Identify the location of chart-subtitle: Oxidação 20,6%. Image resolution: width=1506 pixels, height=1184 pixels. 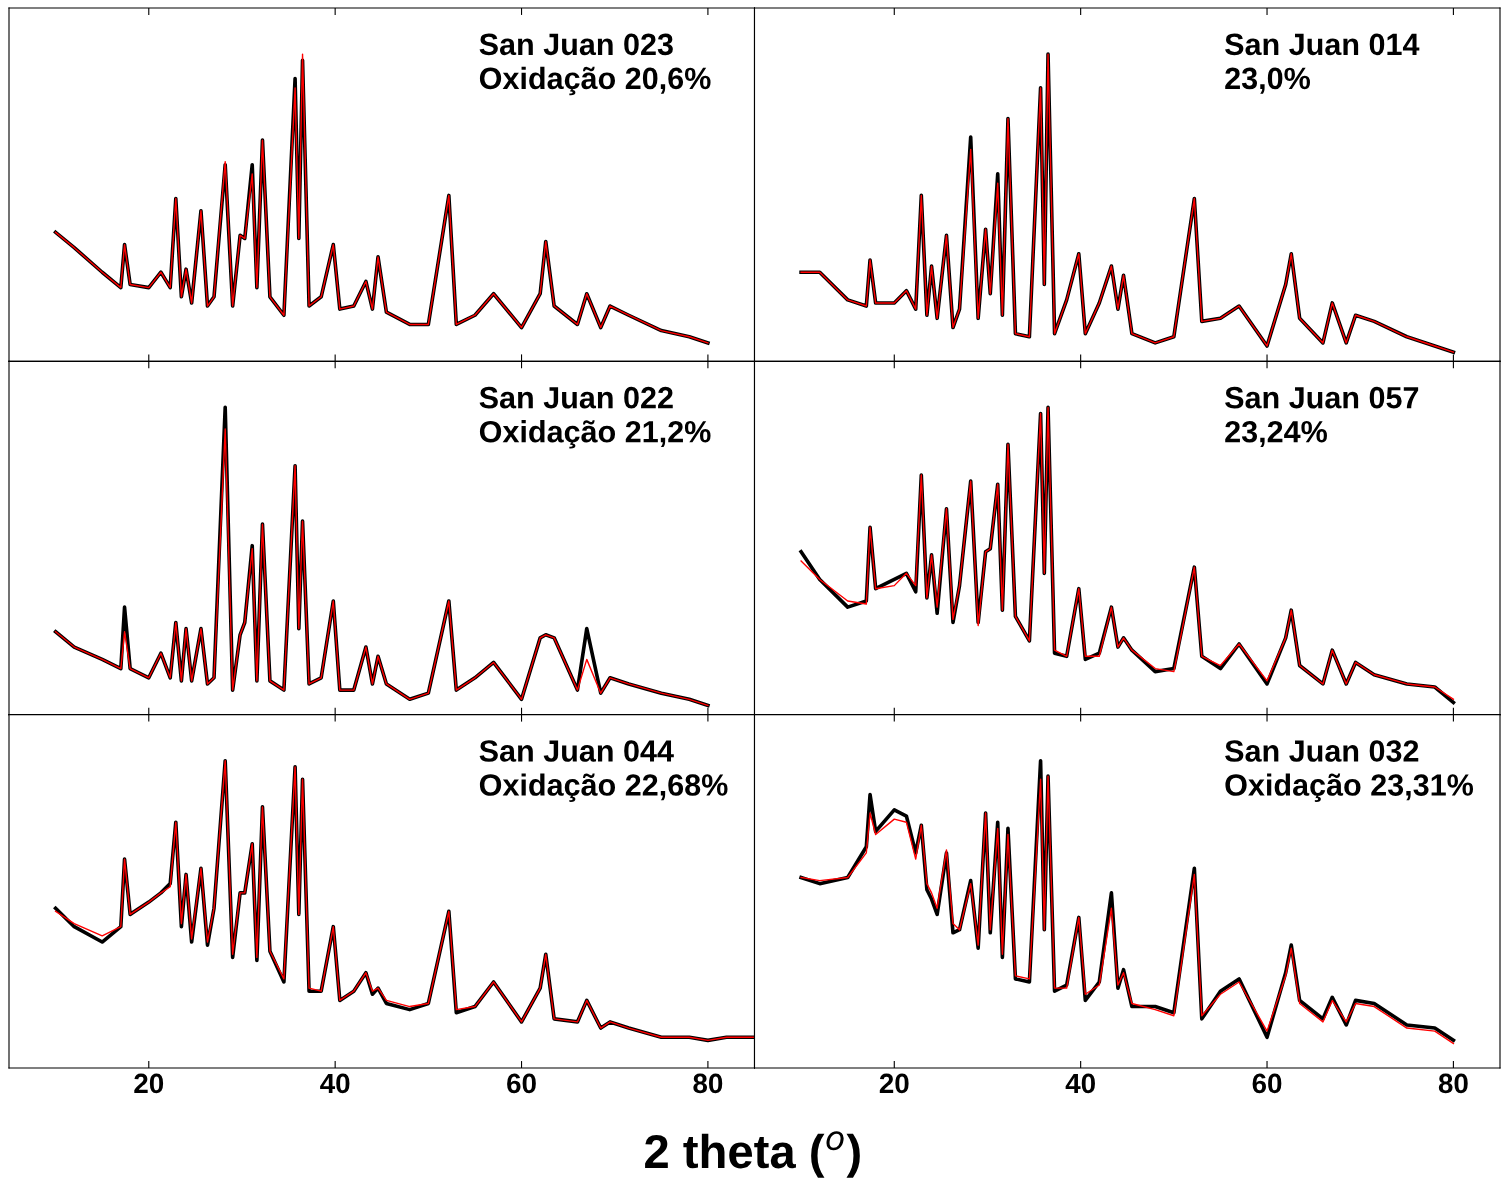
(595, 81).